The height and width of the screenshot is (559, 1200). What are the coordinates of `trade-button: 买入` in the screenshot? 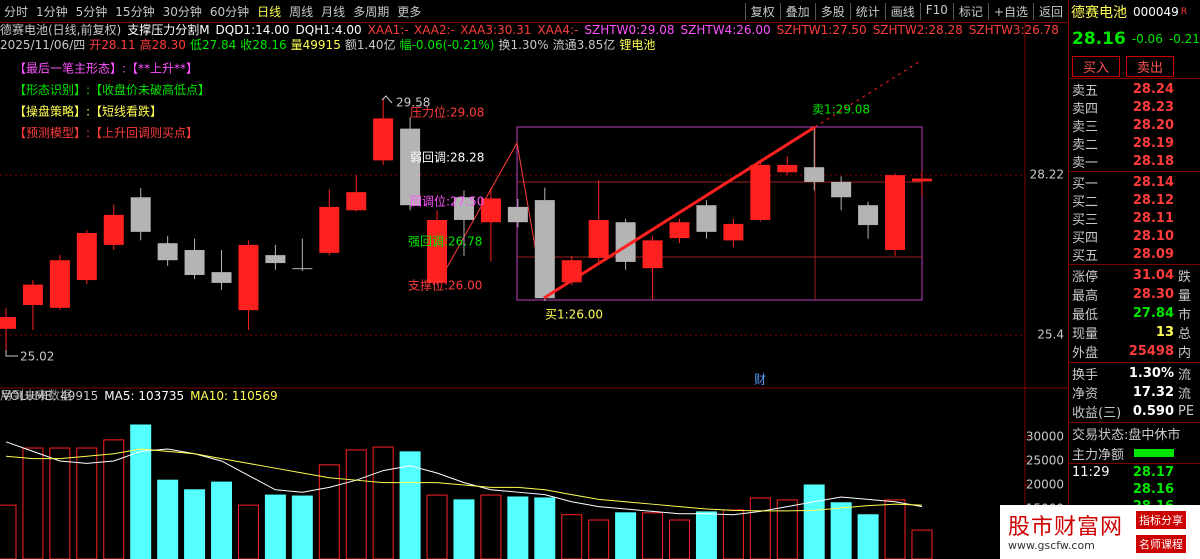 It's located at (1096, 66).